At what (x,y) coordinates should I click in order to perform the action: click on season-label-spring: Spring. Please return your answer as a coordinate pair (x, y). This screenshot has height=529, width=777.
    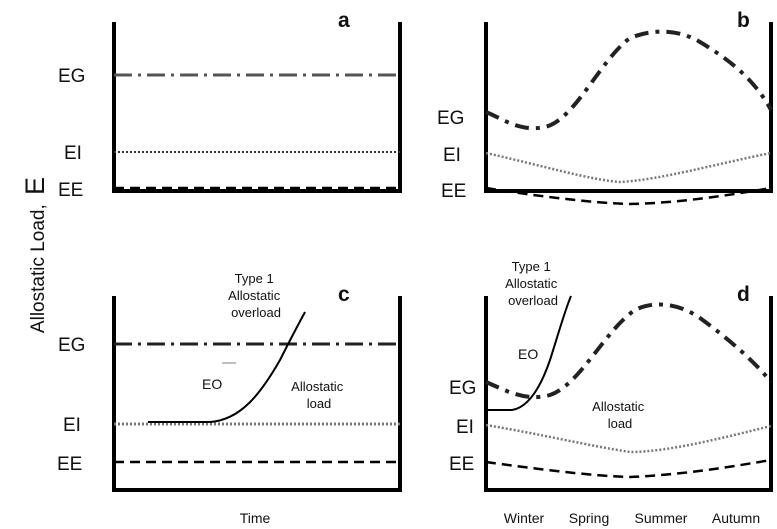
    Looking at the image, I should click on (589, 518).